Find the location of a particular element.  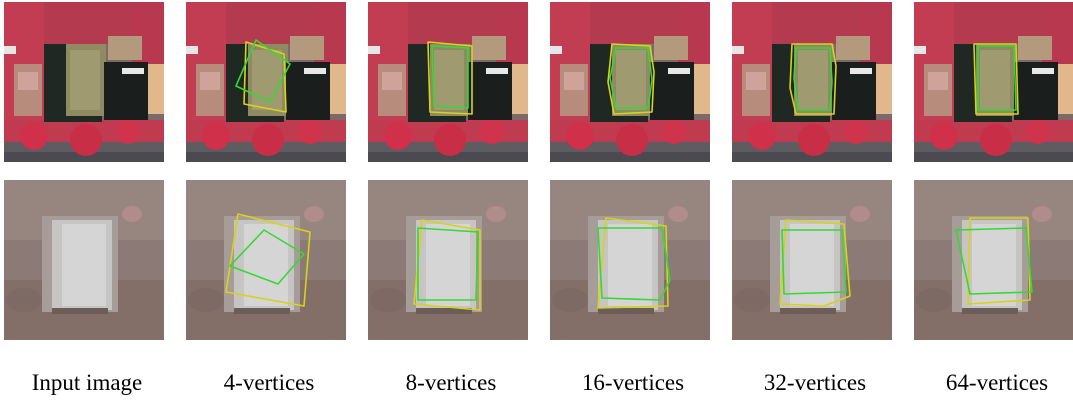

caption-input-image: Input image is located at coordinates (87, 382).